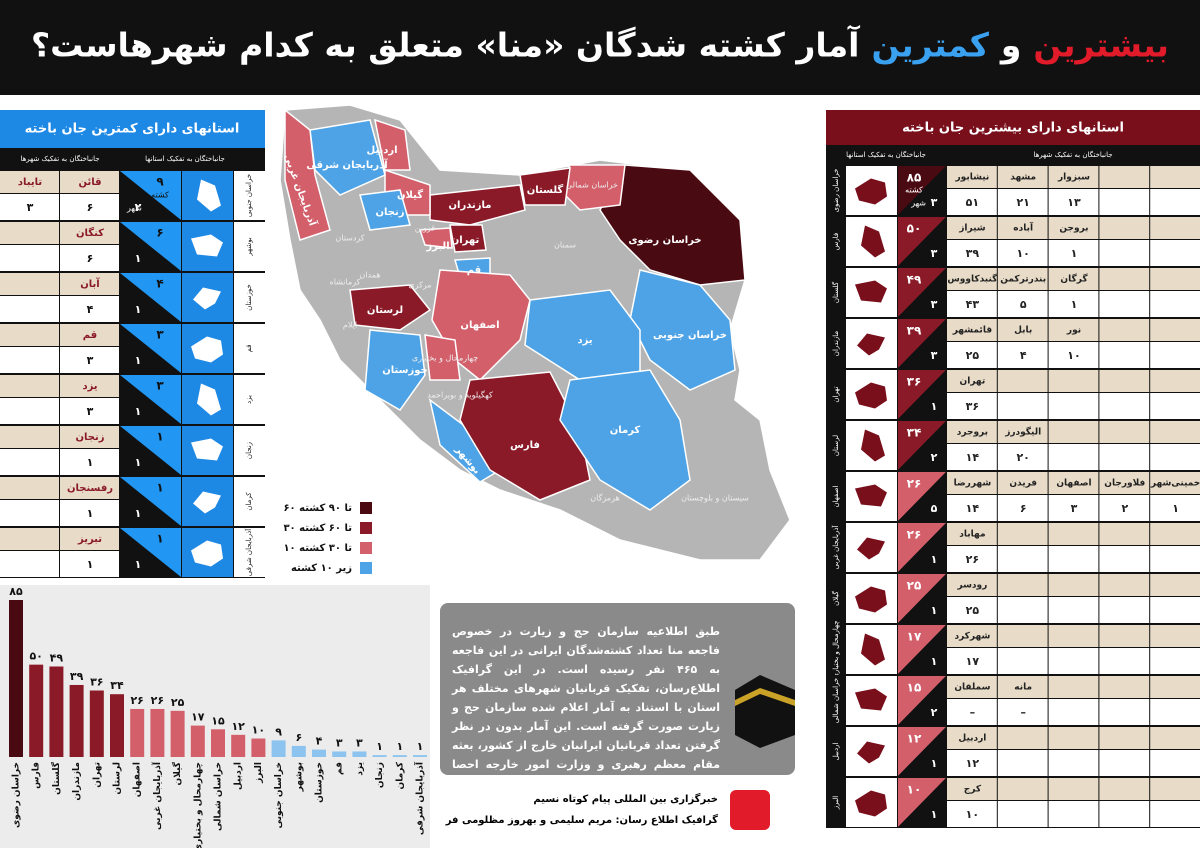 This screenshot has height=848, width=1200. What do you see at coordinates (1073, 229) in the screenshot?
I see `city-name: بروجن` at bounding box center [1073, 229].